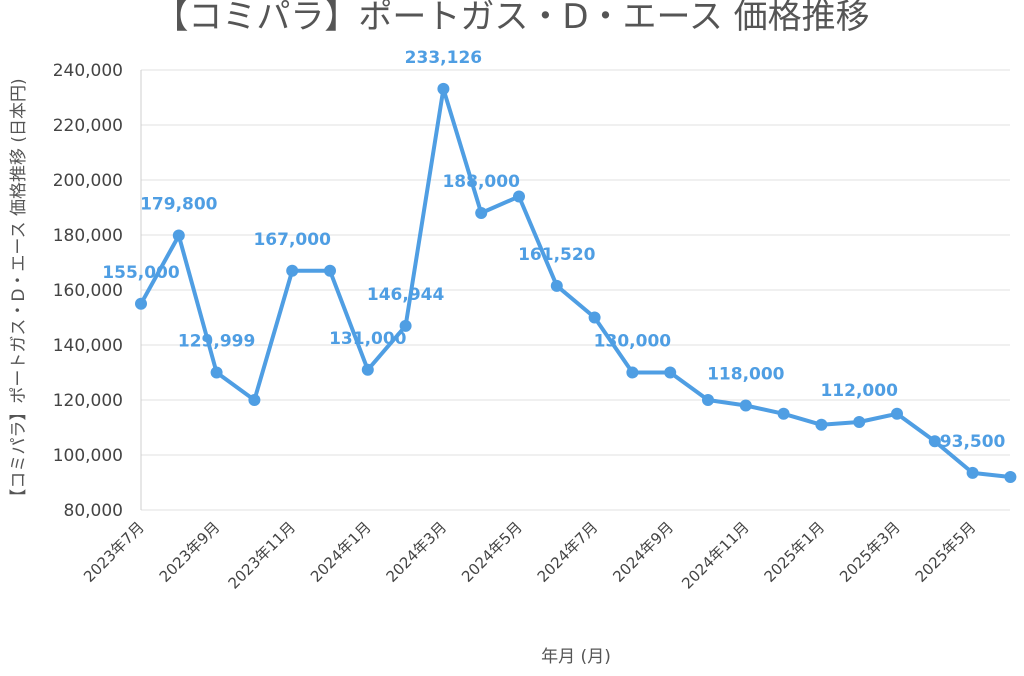 Image resolution: width=1024 pixels, height=676 pixels. Describe the element at coordinates (633, 342) in the screenshot. I see `data-label: 130,000` at that location.